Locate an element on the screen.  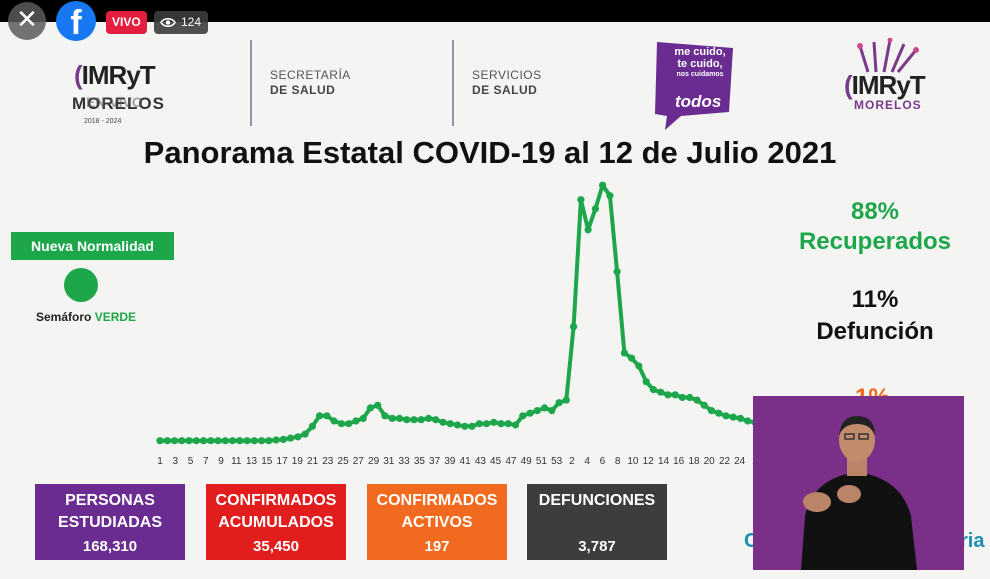
x-tick-label: 6 is located at coordinates (603, 461).